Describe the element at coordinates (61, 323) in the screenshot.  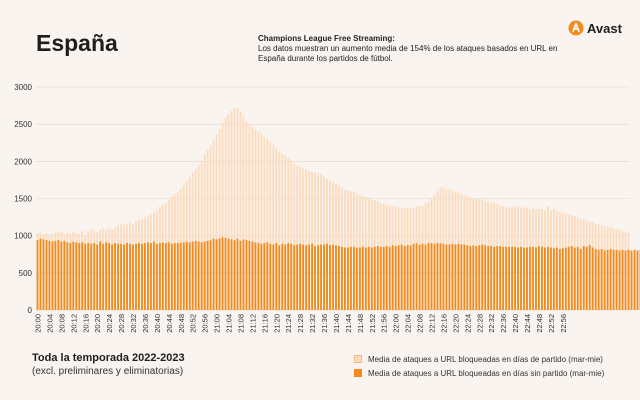
I see `x-tick-label: 20:08` at that location.